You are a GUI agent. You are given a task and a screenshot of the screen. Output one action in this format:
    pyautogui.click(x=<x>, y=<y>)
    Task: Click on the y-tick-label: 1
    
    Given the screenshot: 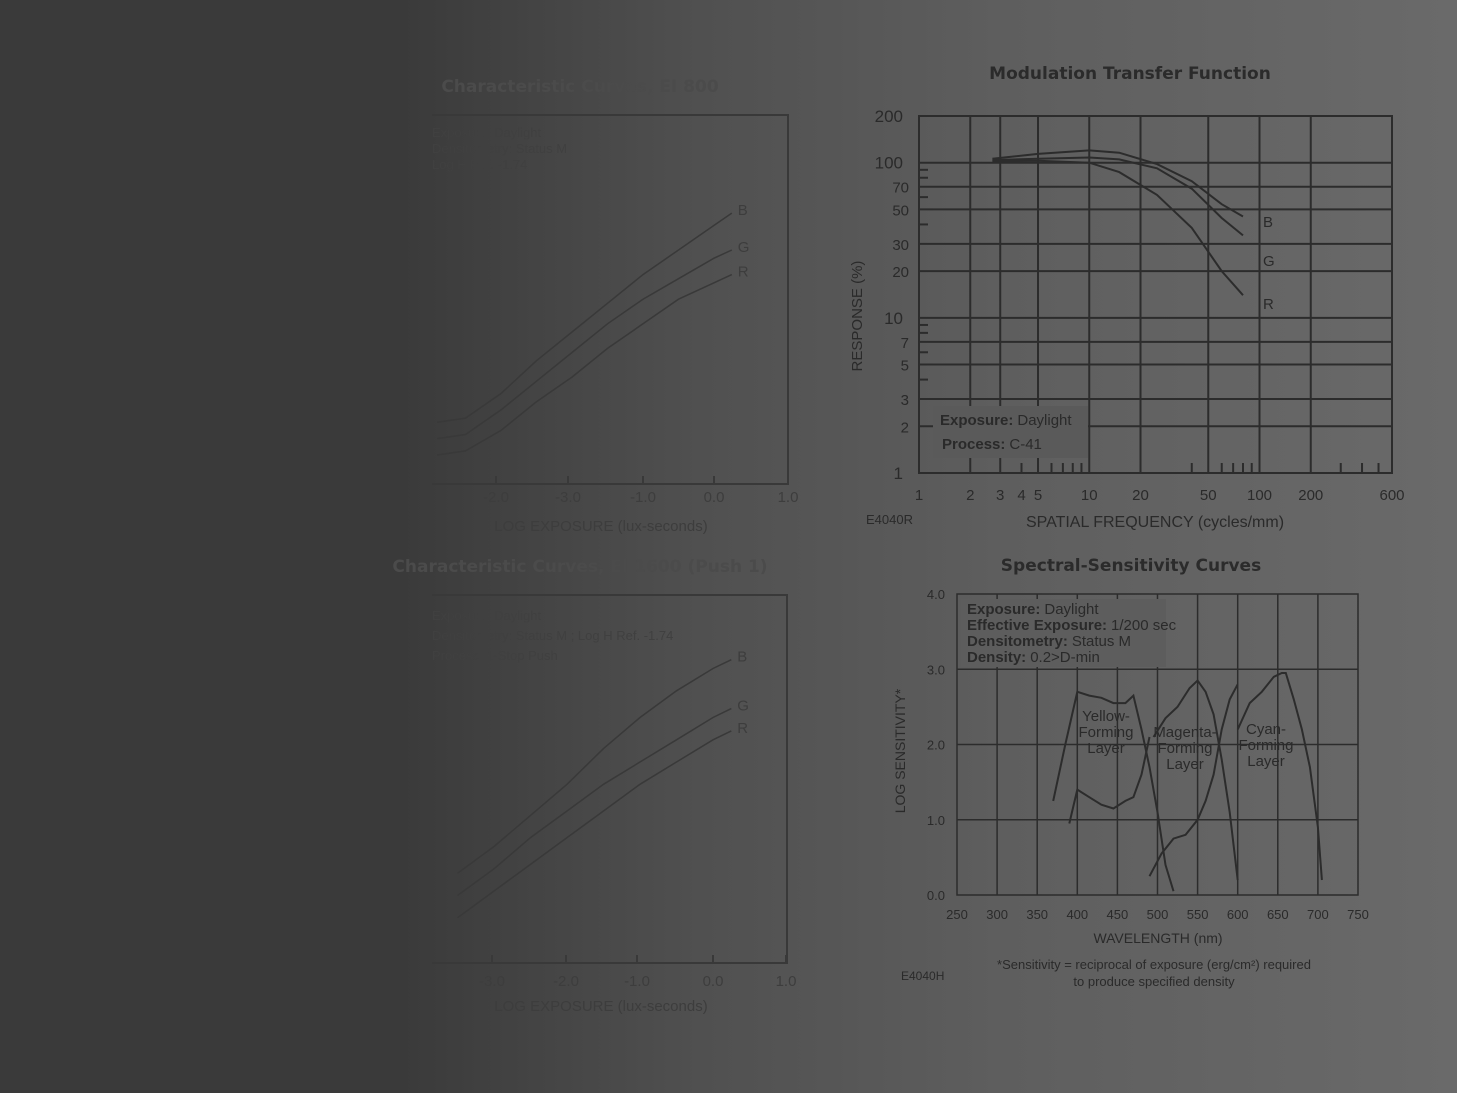 What is the action you would take?
    pyautogui.click(x=898, y=473)
    